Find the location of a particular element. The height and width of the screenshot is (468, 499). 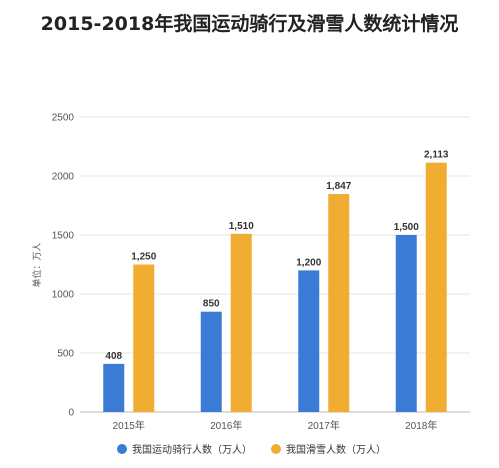

bar-value-label: 1,200 is located at coordinates (308, 262).